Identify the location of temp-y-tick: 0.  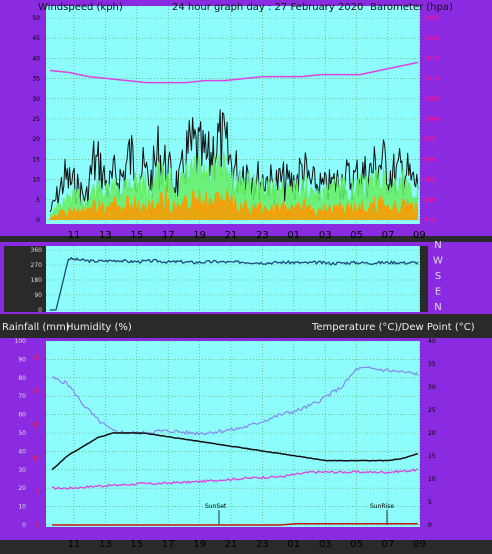
(430, 525).